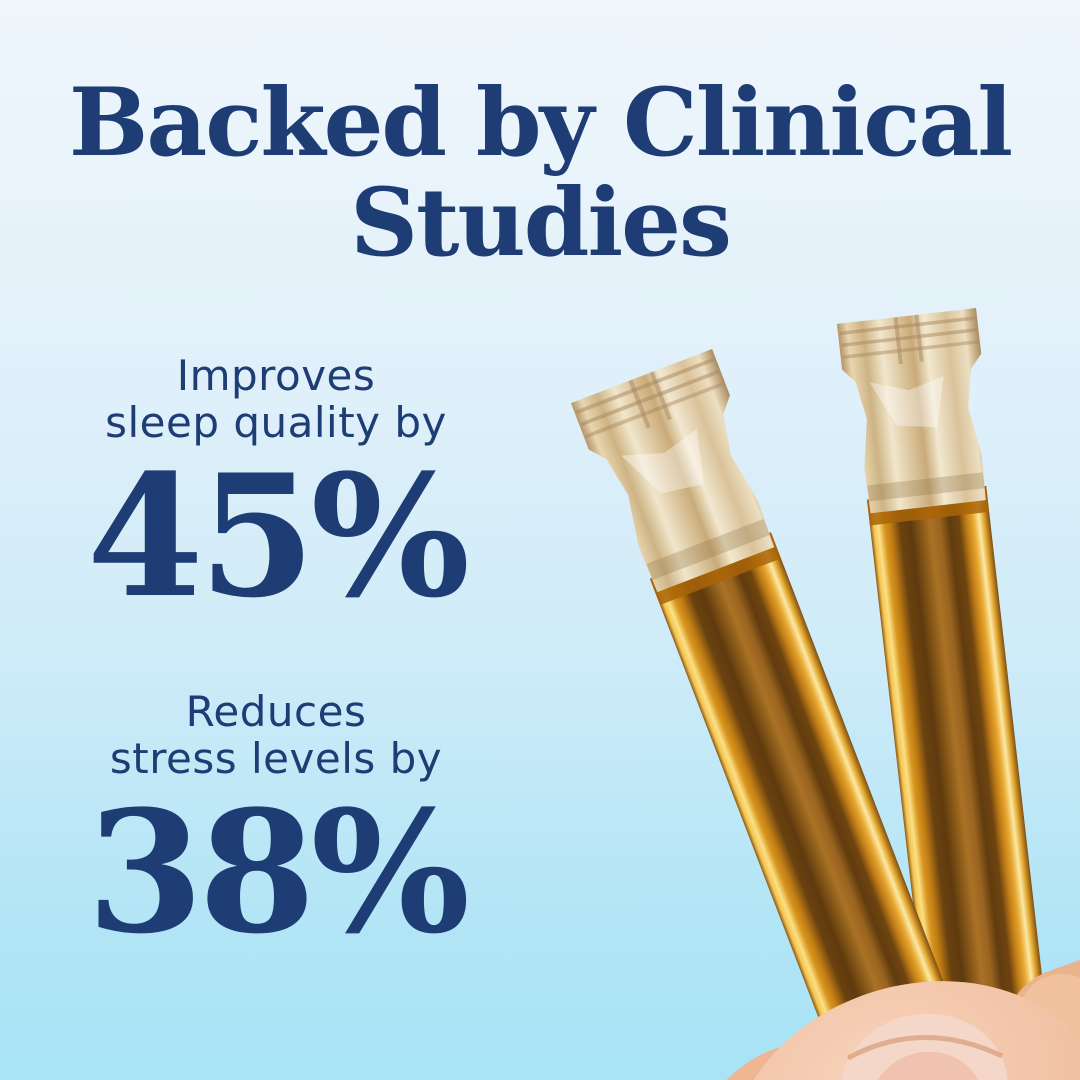 This screenshot has height=1080, width=1080. I want to click on stat-stress-value: 38%, so click(278, 872).